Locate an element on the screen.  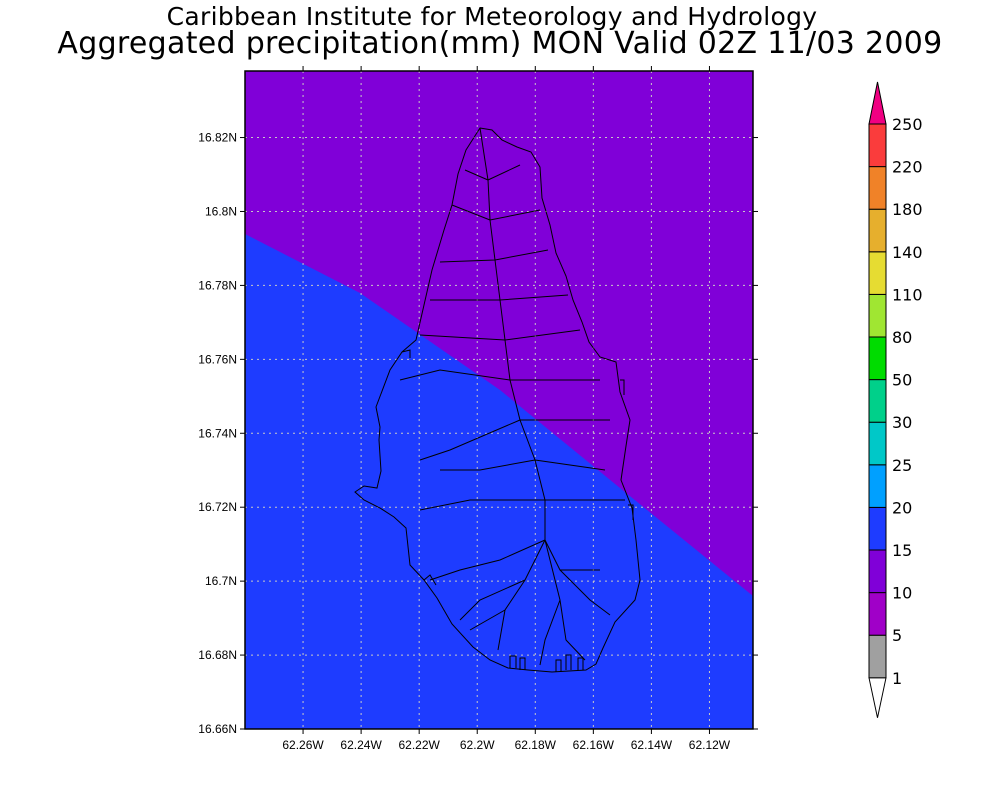
lat-tick-label: 16.78N is located at coordinates (217, 285).